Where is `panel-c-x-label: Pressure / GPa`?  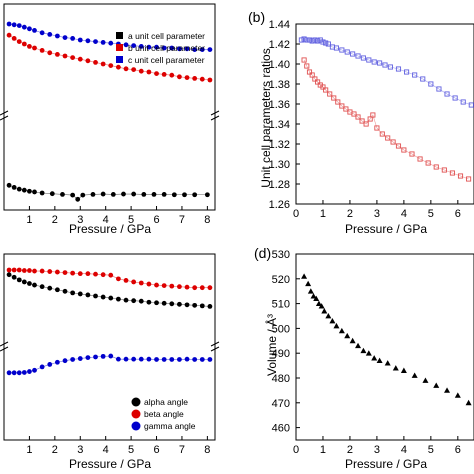
panel-c-x-label: Pressure / GPa is located at coordinates (110, 464).